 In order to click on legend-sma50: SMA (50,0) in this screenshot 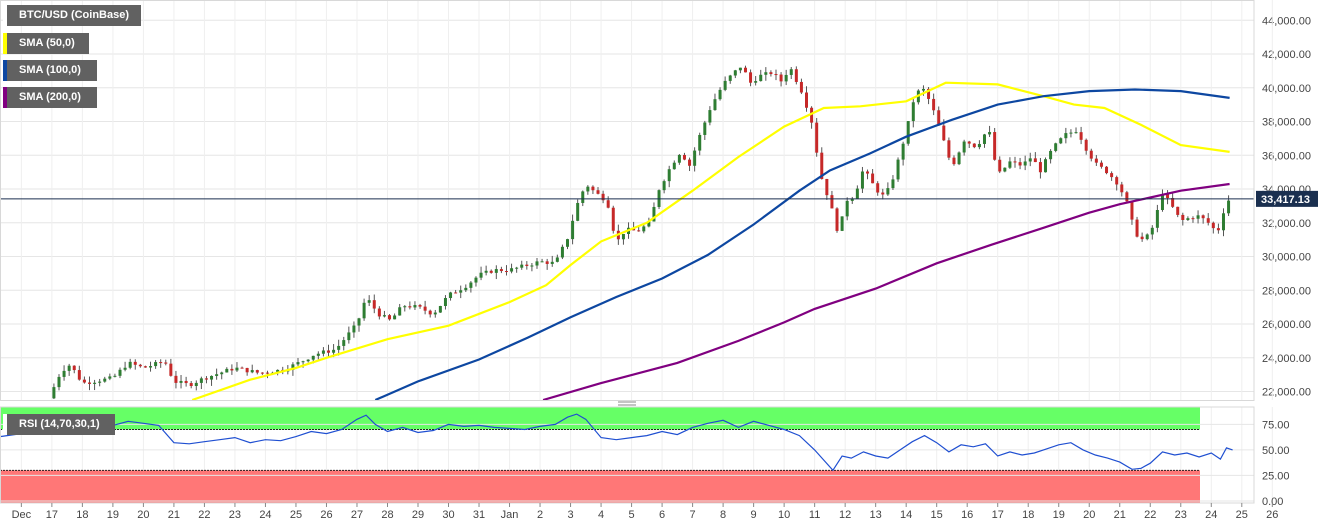, I will do `click(46, 43)`.